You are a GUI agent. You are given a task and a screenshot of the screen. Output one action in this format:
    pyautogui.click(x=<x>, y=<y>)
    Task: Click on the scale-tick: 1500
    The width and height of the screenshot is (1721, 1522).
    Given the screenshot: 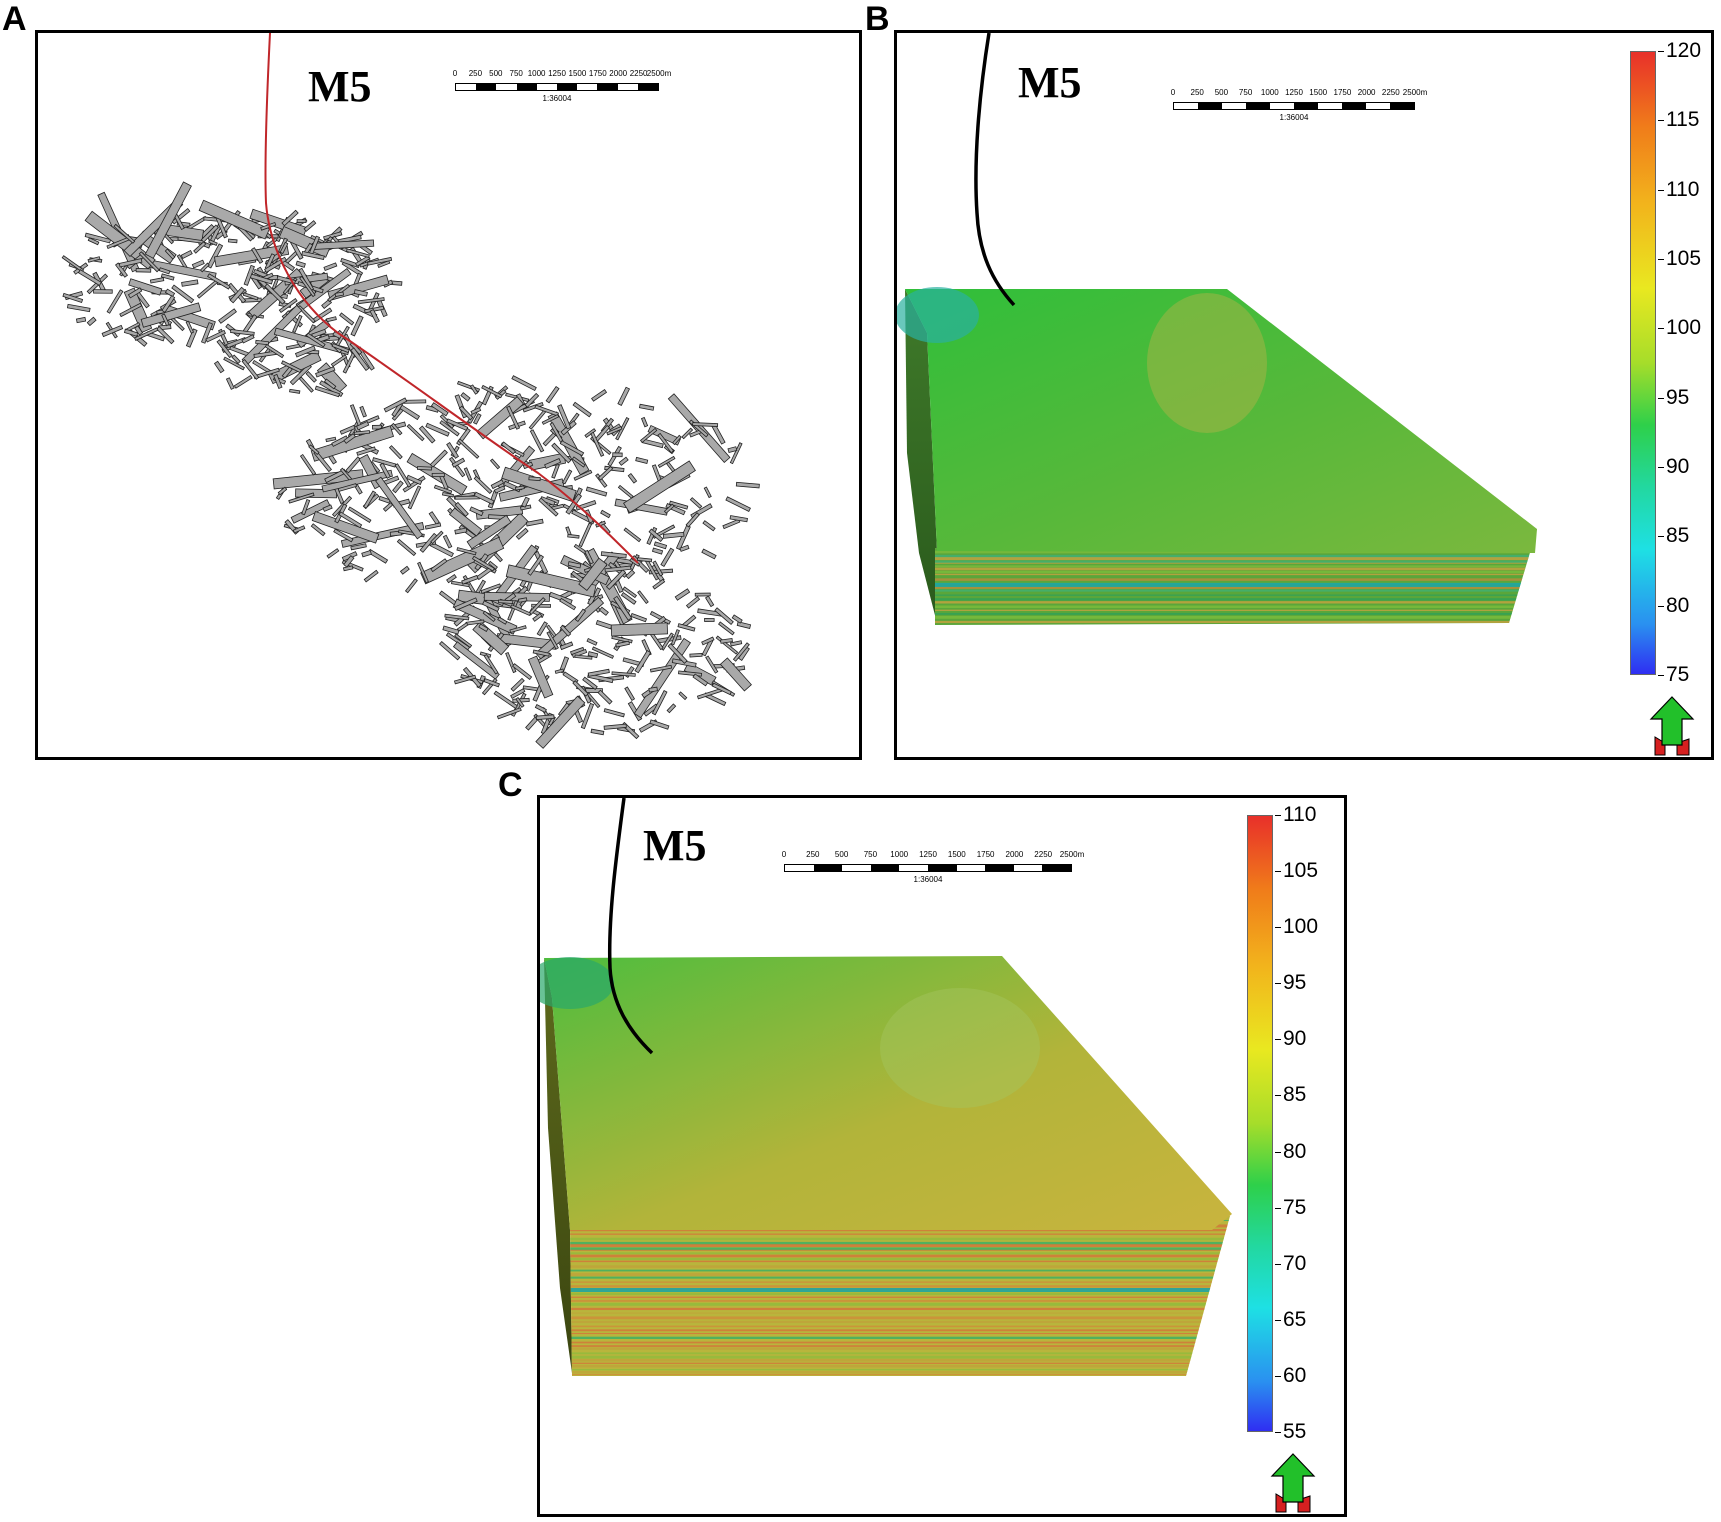 What is the action you would take?
    pyautogui.click(x=1318, y=92)
    